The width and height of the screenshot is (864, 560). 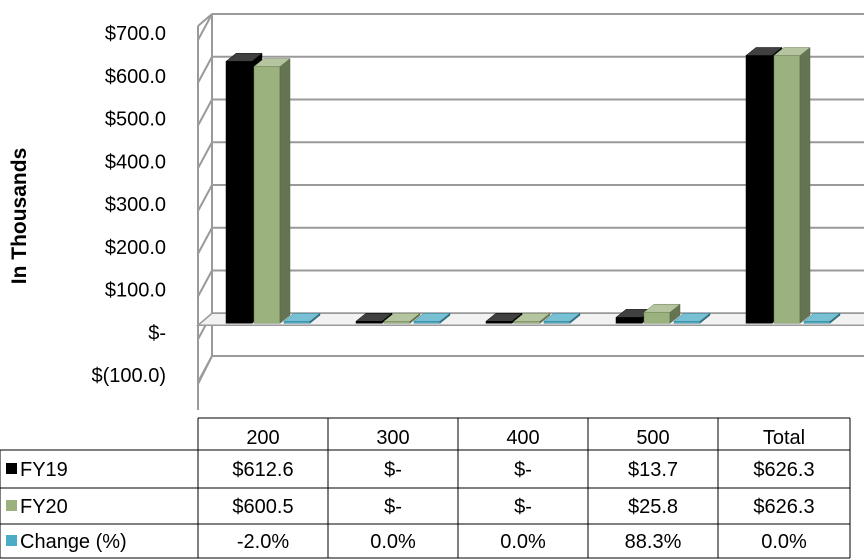 I want to click on plot-walls, so click(x=205, y=211).